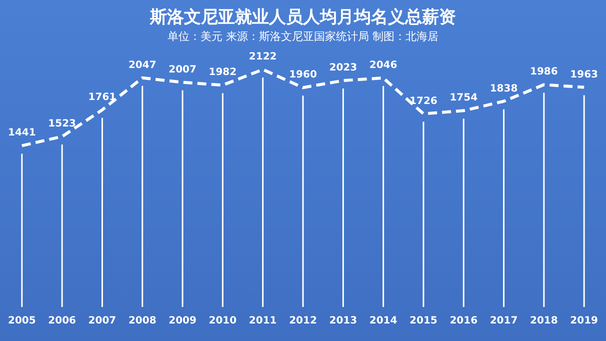 The image size is (606, 341). What do you see at coordinates (102, 97) in the screenshot?
I see `data-label: 1761` at bounding box center [102, 97].